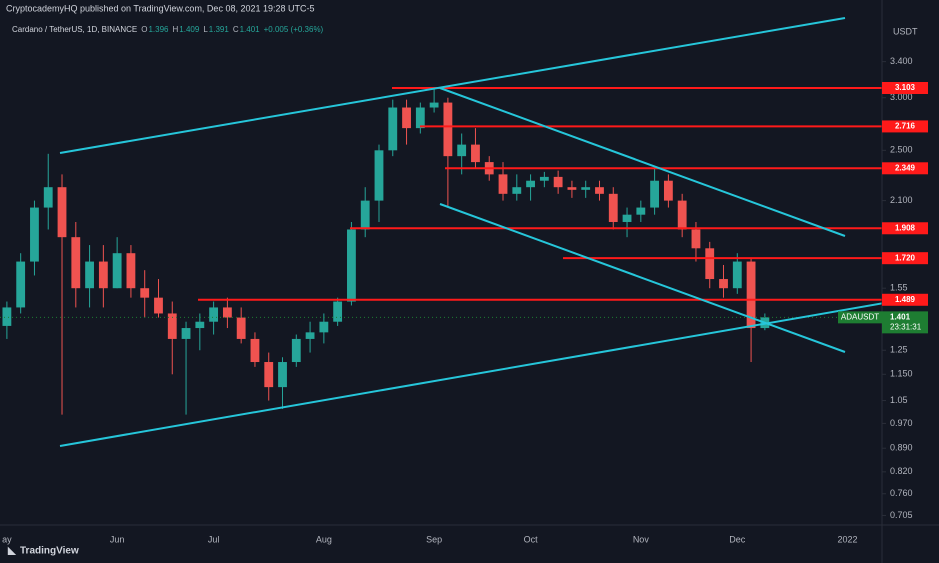 This screenshot has height=563, width=939. What do you see at coordinates (642, 162) in the screenshot?
I see `descending-upper` at bounding box center [642, 162].